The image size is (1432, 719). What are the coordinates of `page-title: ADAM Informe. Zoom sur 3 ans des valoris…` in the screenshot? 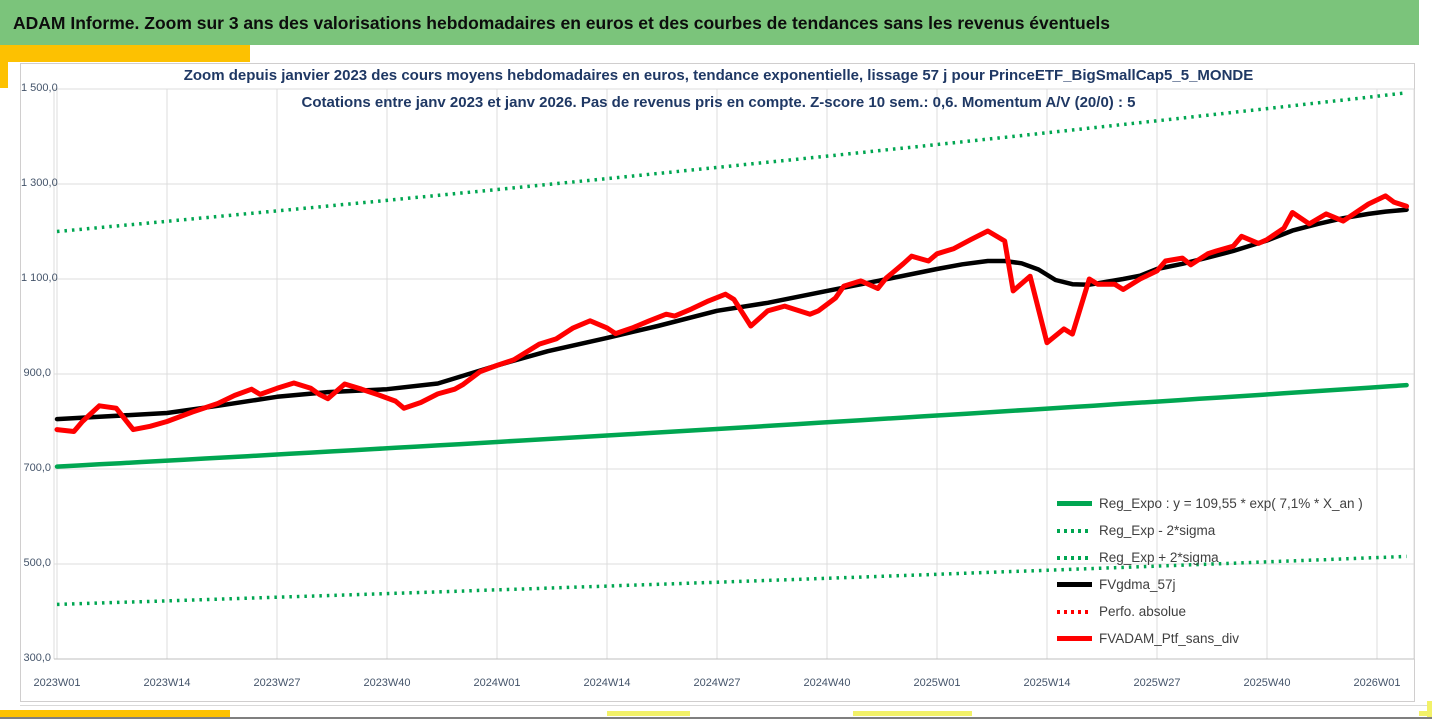 It's located at (562, 23).